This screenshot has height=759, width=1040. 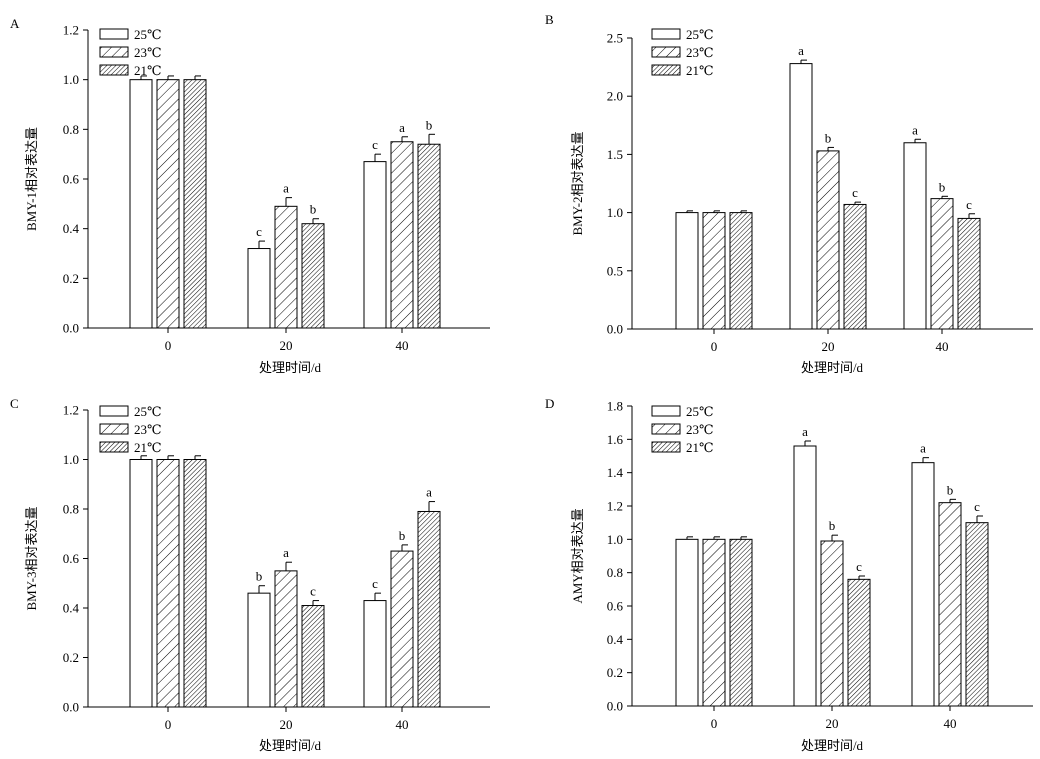 What do you see at coordinates (14, 403) in the screenshot?
I see `panel-label: C` at bounding box center [14, 403].